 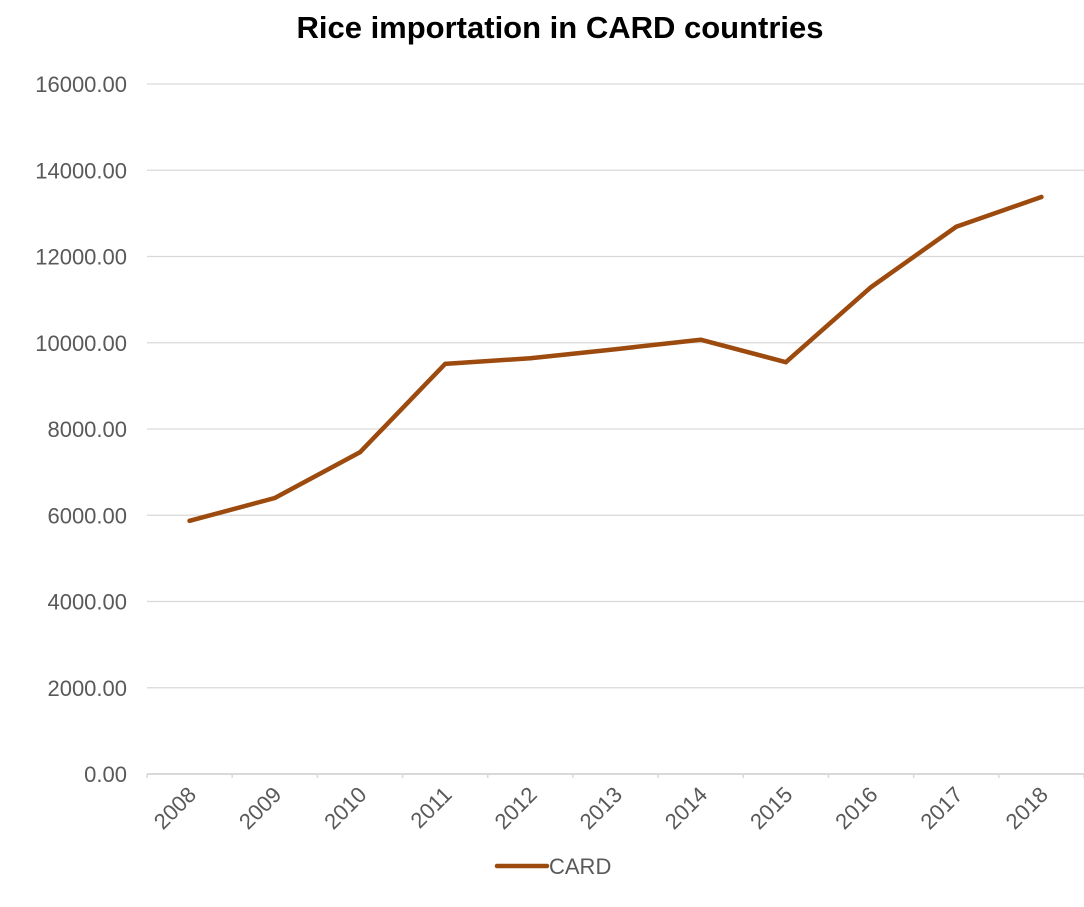 I want to click on x-tick-label: 2009, so click(x=260, y=808).